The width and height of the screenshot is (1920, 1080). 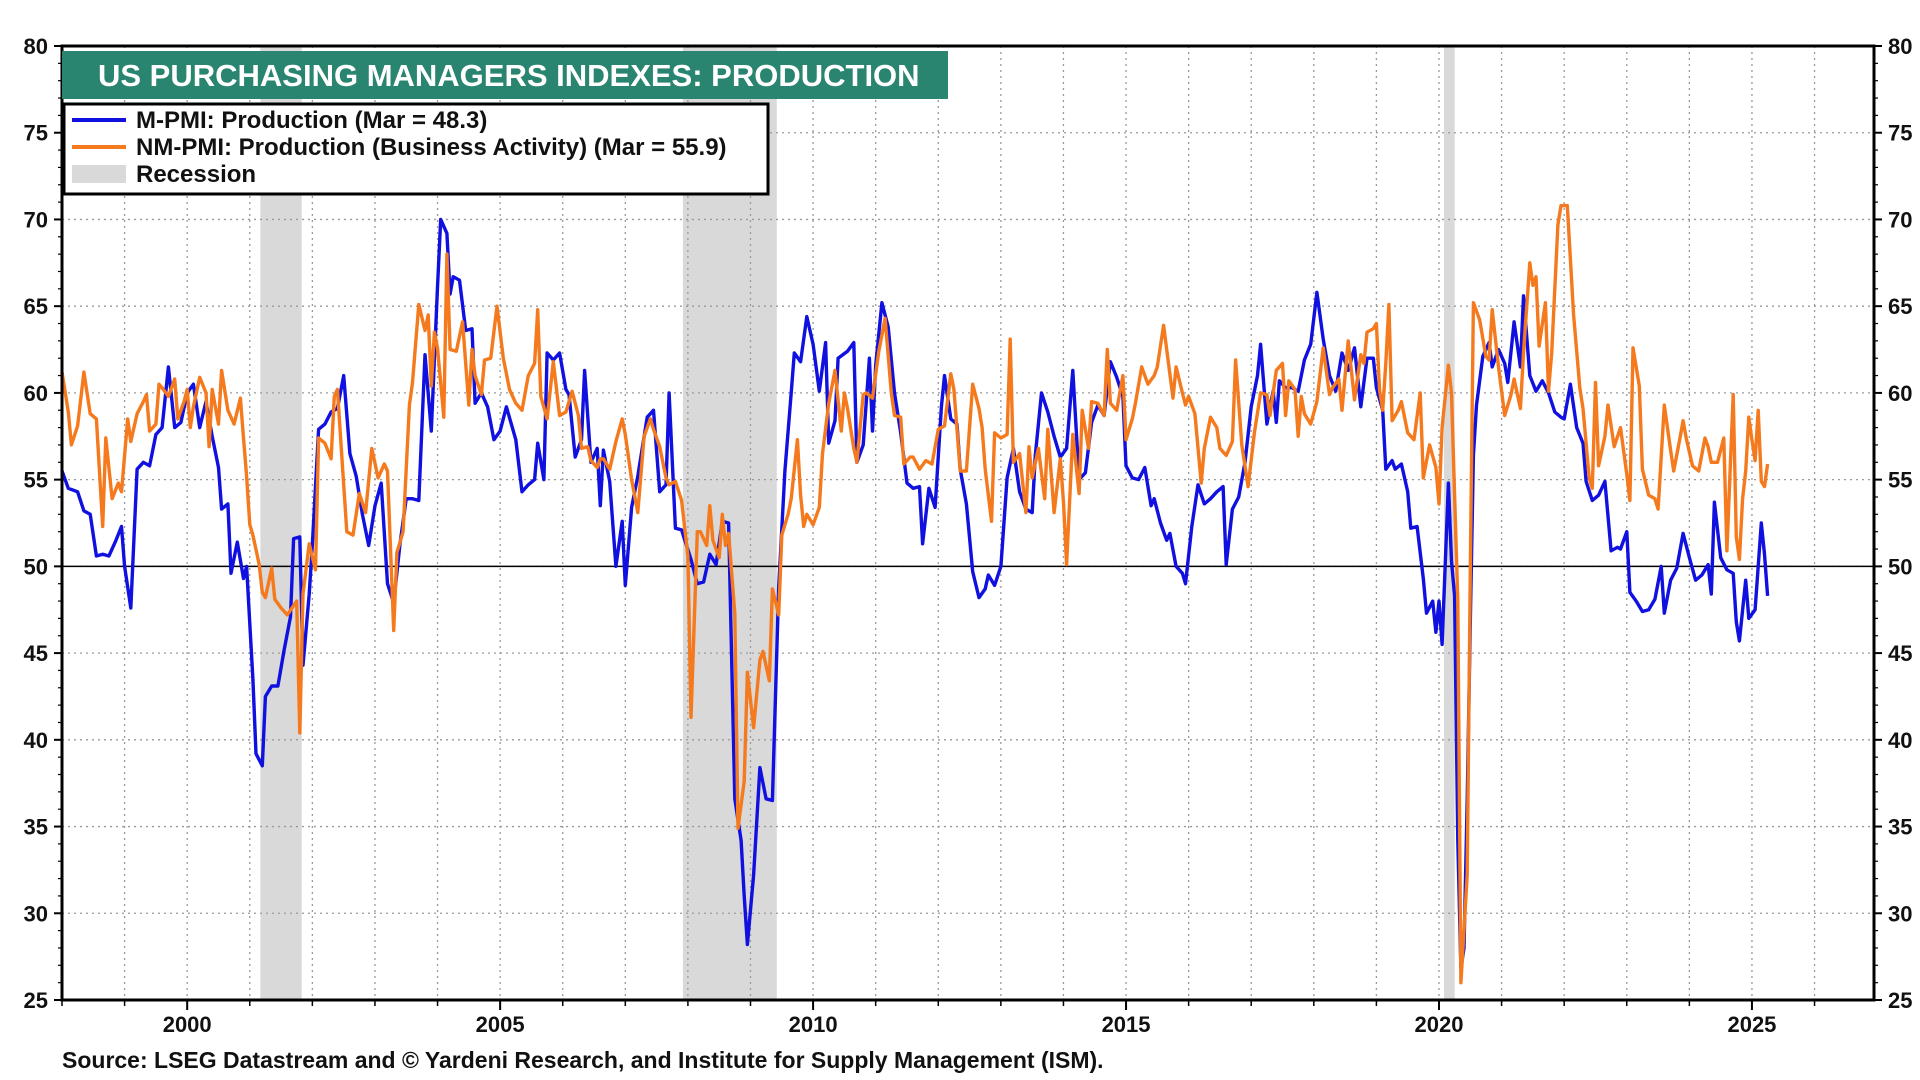 What do you see at coordinates (36, 306) in the screenshot?
I see `y-tick-label-left: 65` at bounding box center [36, 306].